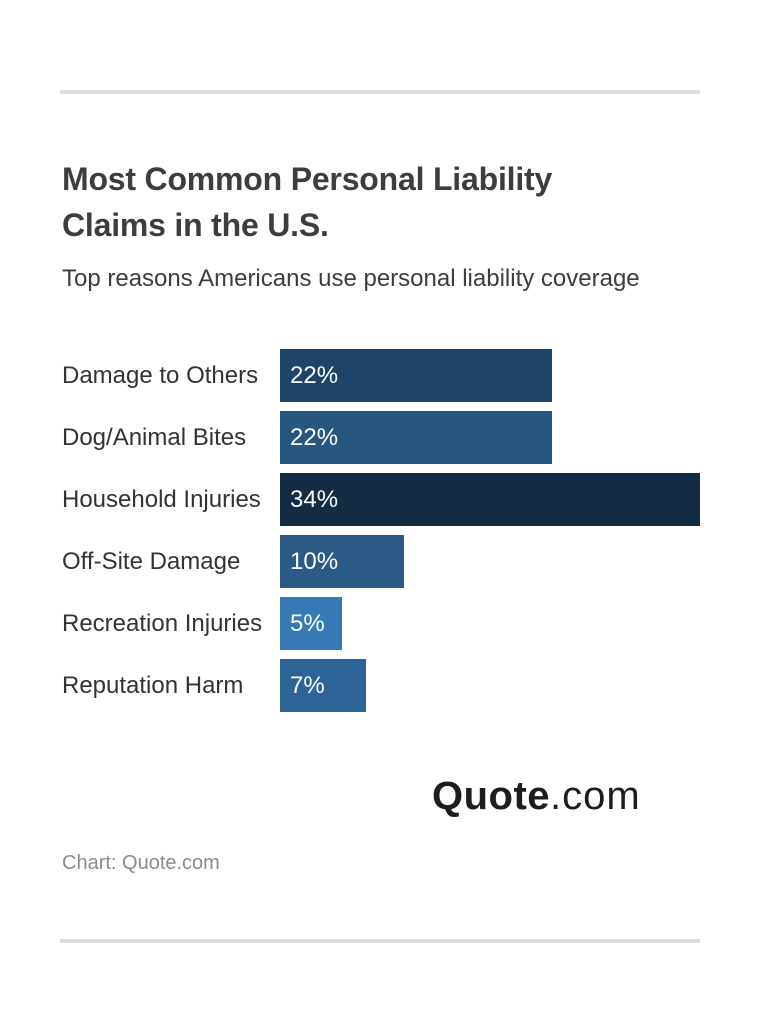 Image resolution: width=760 pixels, height=1012 pixels. I want to click on quote-com-logo: Quote.com, so click(380, 800).